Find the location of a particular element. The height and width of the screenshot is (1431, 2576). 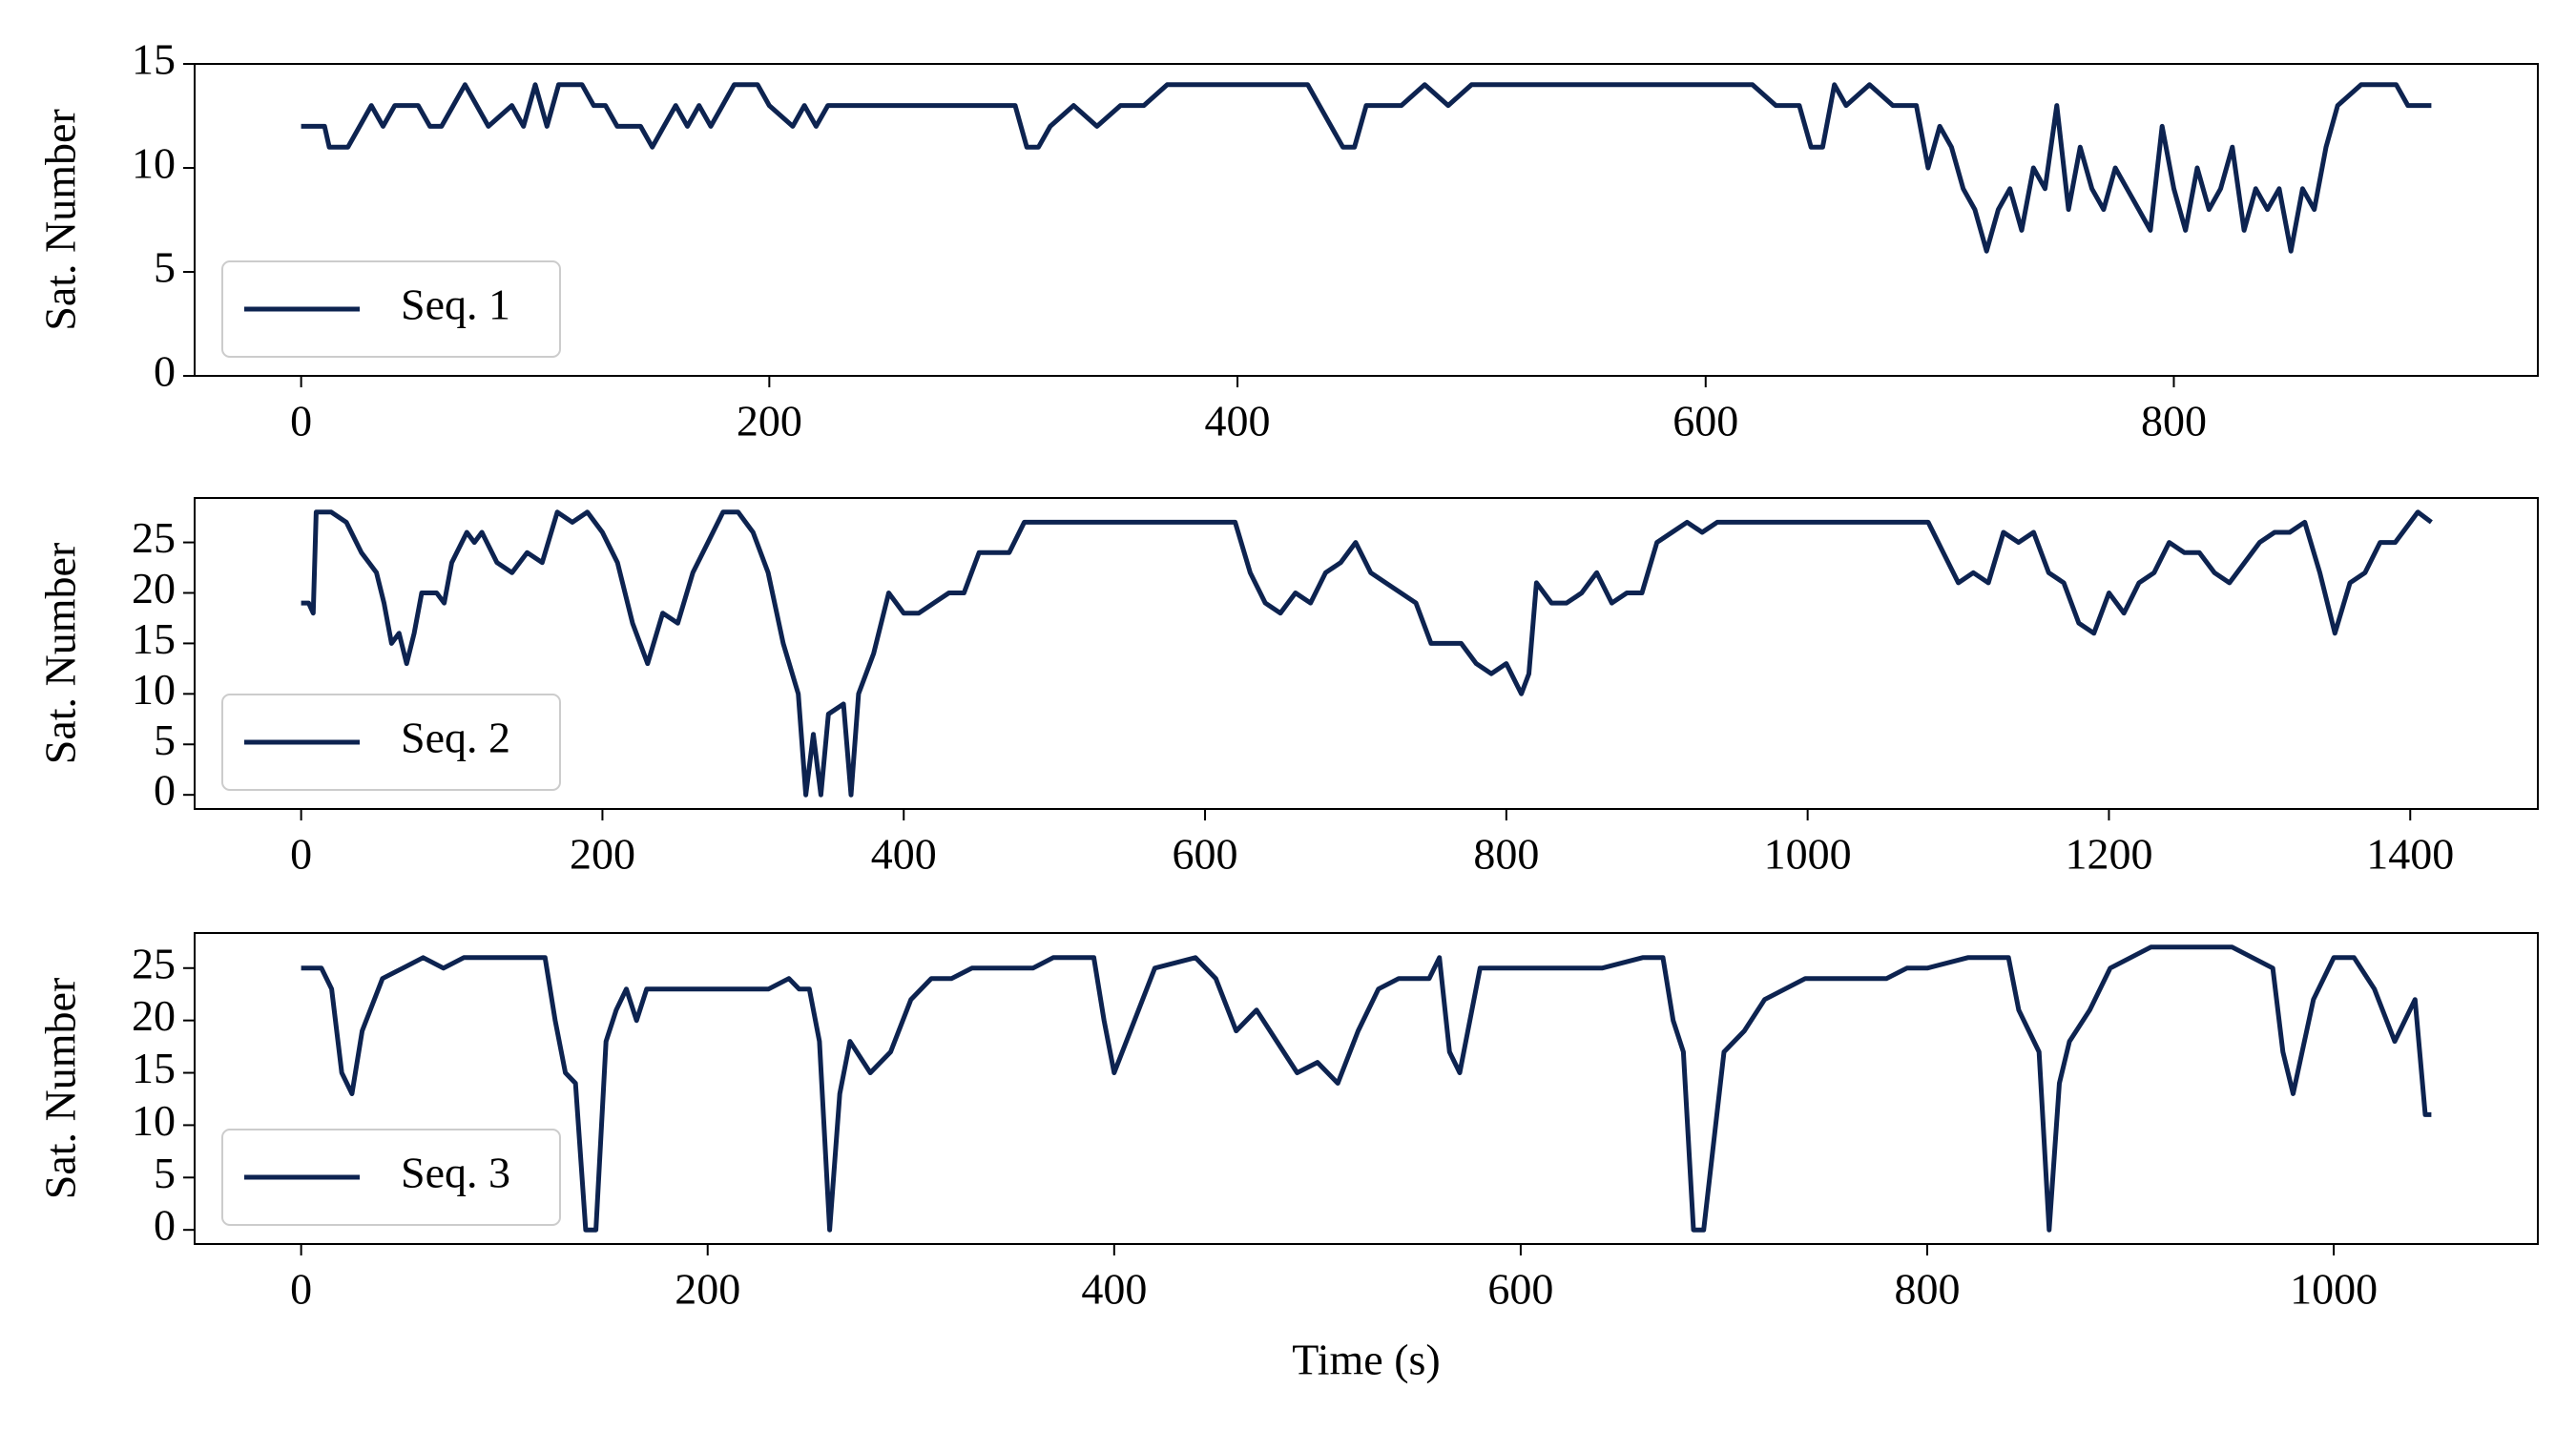

legend: Seq. 2 is located at coordinates (391, 743).